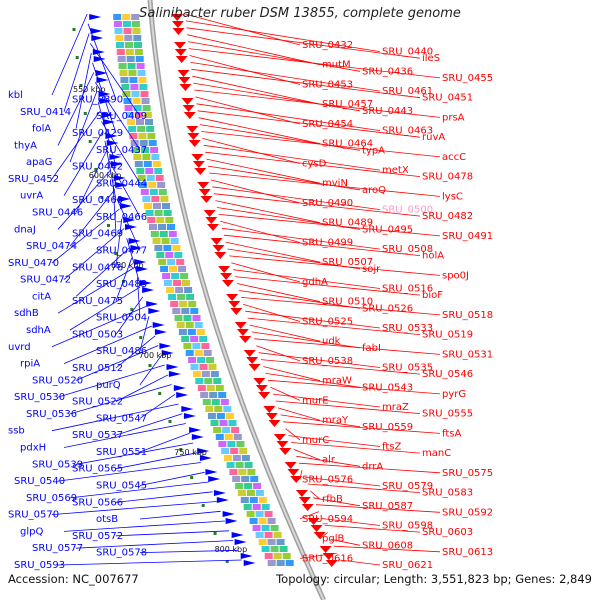  What do you see at coordinates (407, 289) in the screenshot?
I see `reverse-gene-label: SRU_0516` at bounding box center [407, 289].